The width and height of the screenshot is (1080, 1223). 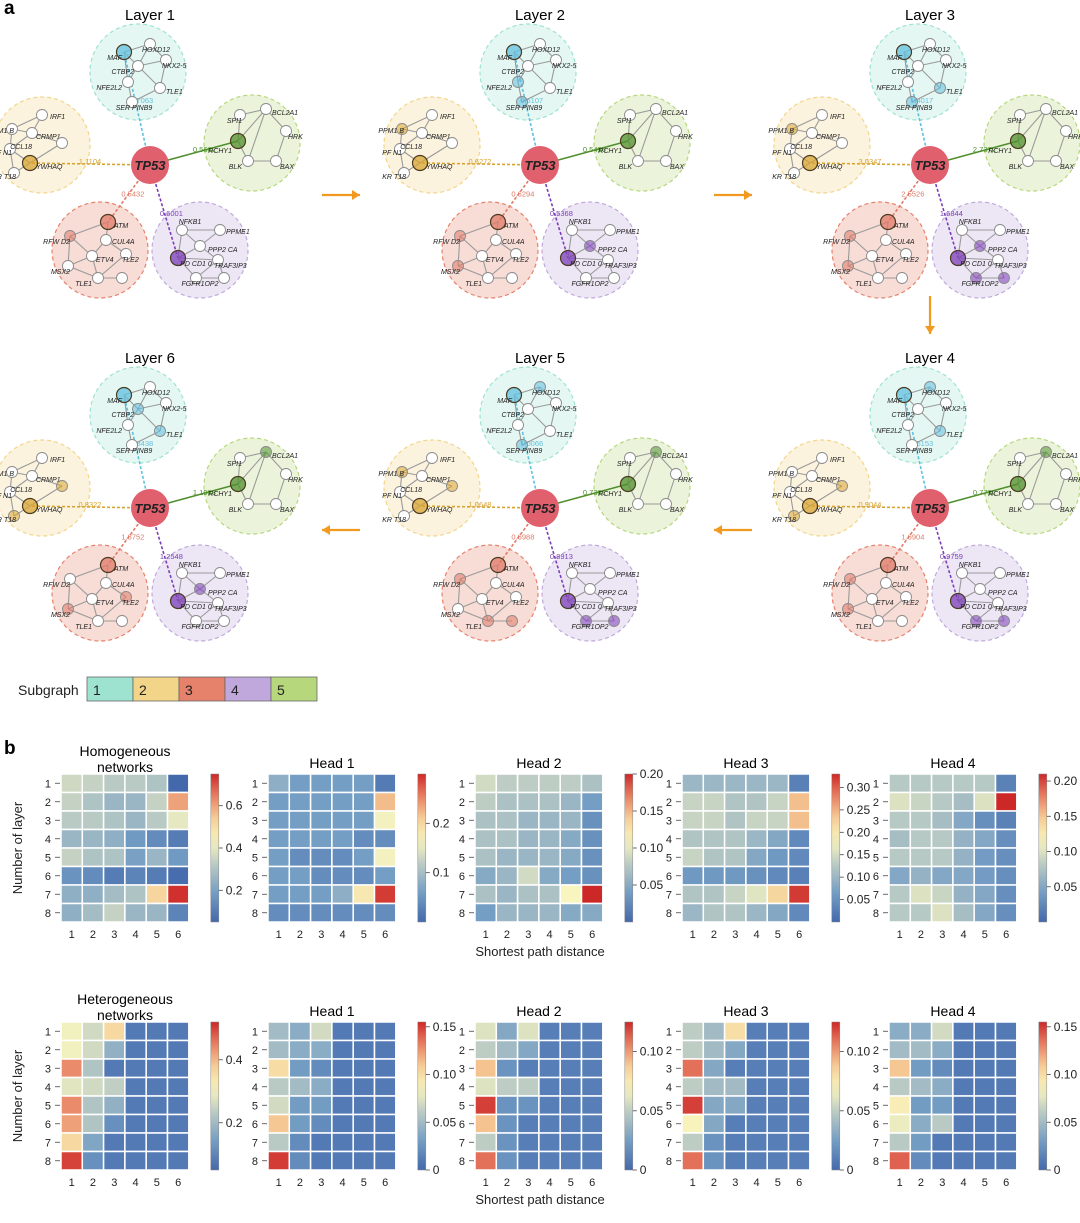 What do you see at coordinates (859, 810) in the screenshot?
I see `colorbar-tick-label: 0.25` at bounding box center [859, 810].